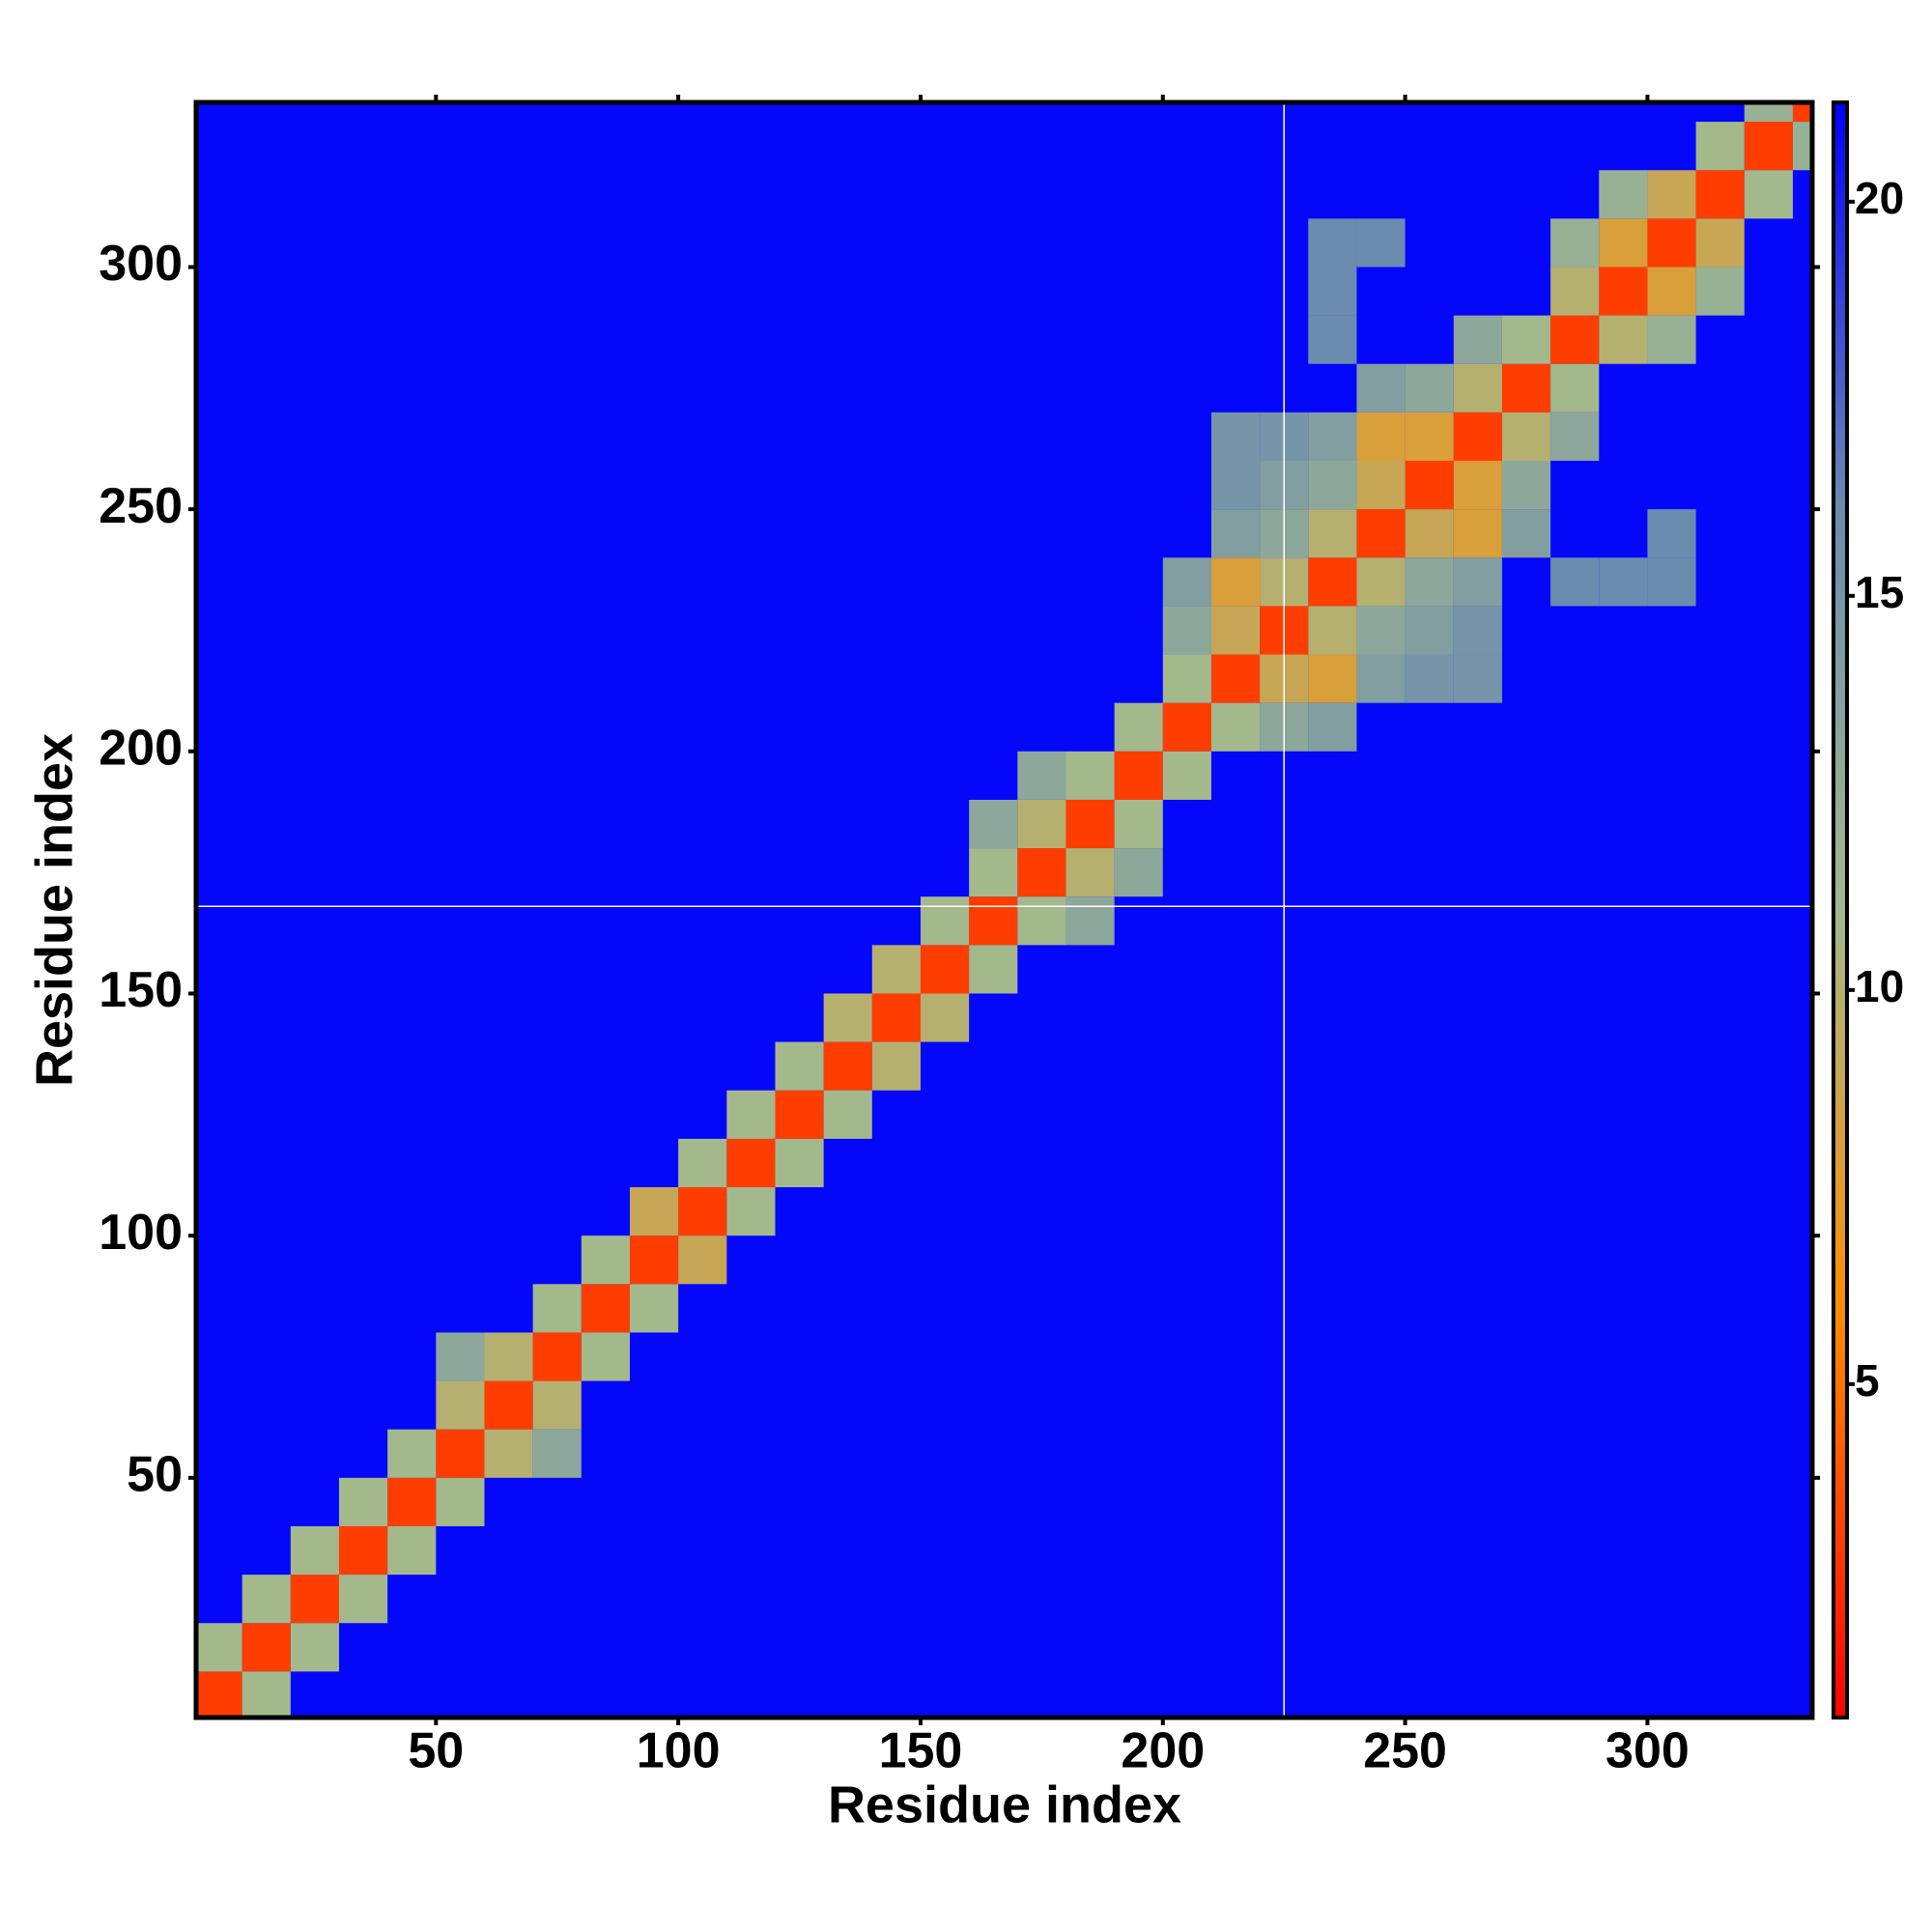 The width and height of the screenshot is (1932, 1932). Describe the element at coordinates (141, 1233) in the screenshot. I see `y-tick-label: 100` at that location.